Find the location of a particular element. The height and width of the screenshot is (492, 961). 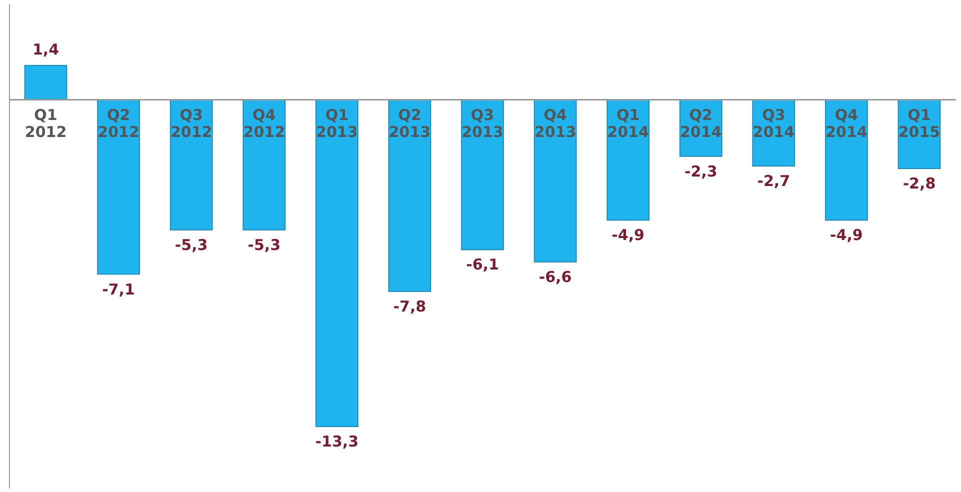

data-label: 1,4 is located at coordinates (46, 49).